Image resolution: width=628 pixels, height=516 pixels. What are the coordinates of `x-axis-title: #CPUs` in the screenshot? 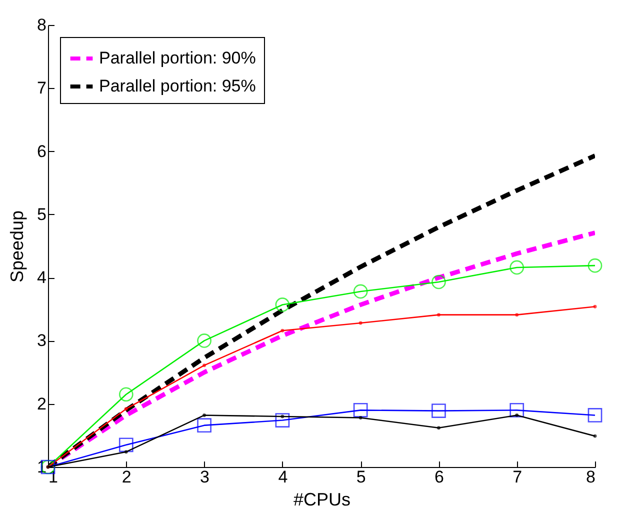 It's located at (322, 500).